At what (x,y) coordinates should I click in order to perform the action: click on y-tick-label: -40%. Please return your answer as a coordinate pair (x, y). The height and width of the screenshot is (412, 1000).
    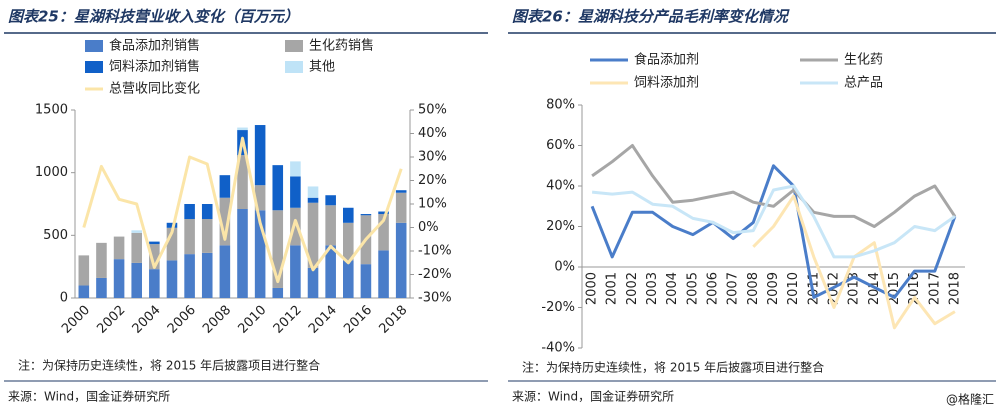
    Looking at the image, I should click on (558, 348).